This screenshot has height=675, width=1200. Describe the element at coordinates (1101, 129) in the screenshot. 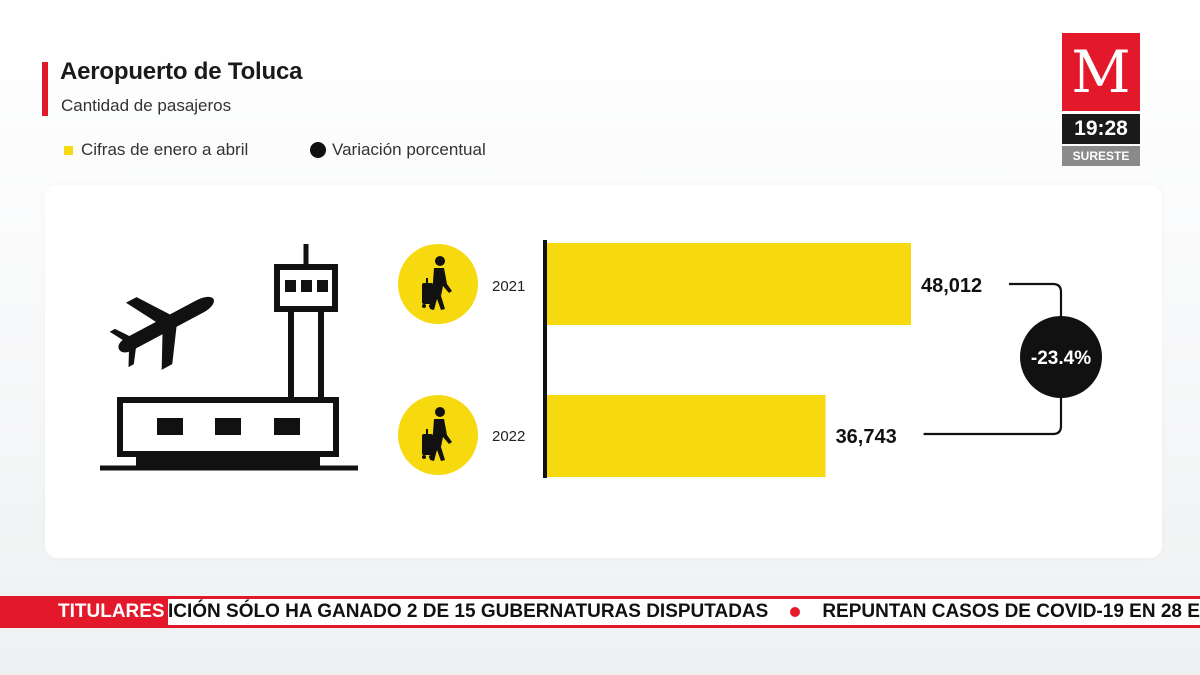

I see `broadcast-clock: 19:28` at that location.